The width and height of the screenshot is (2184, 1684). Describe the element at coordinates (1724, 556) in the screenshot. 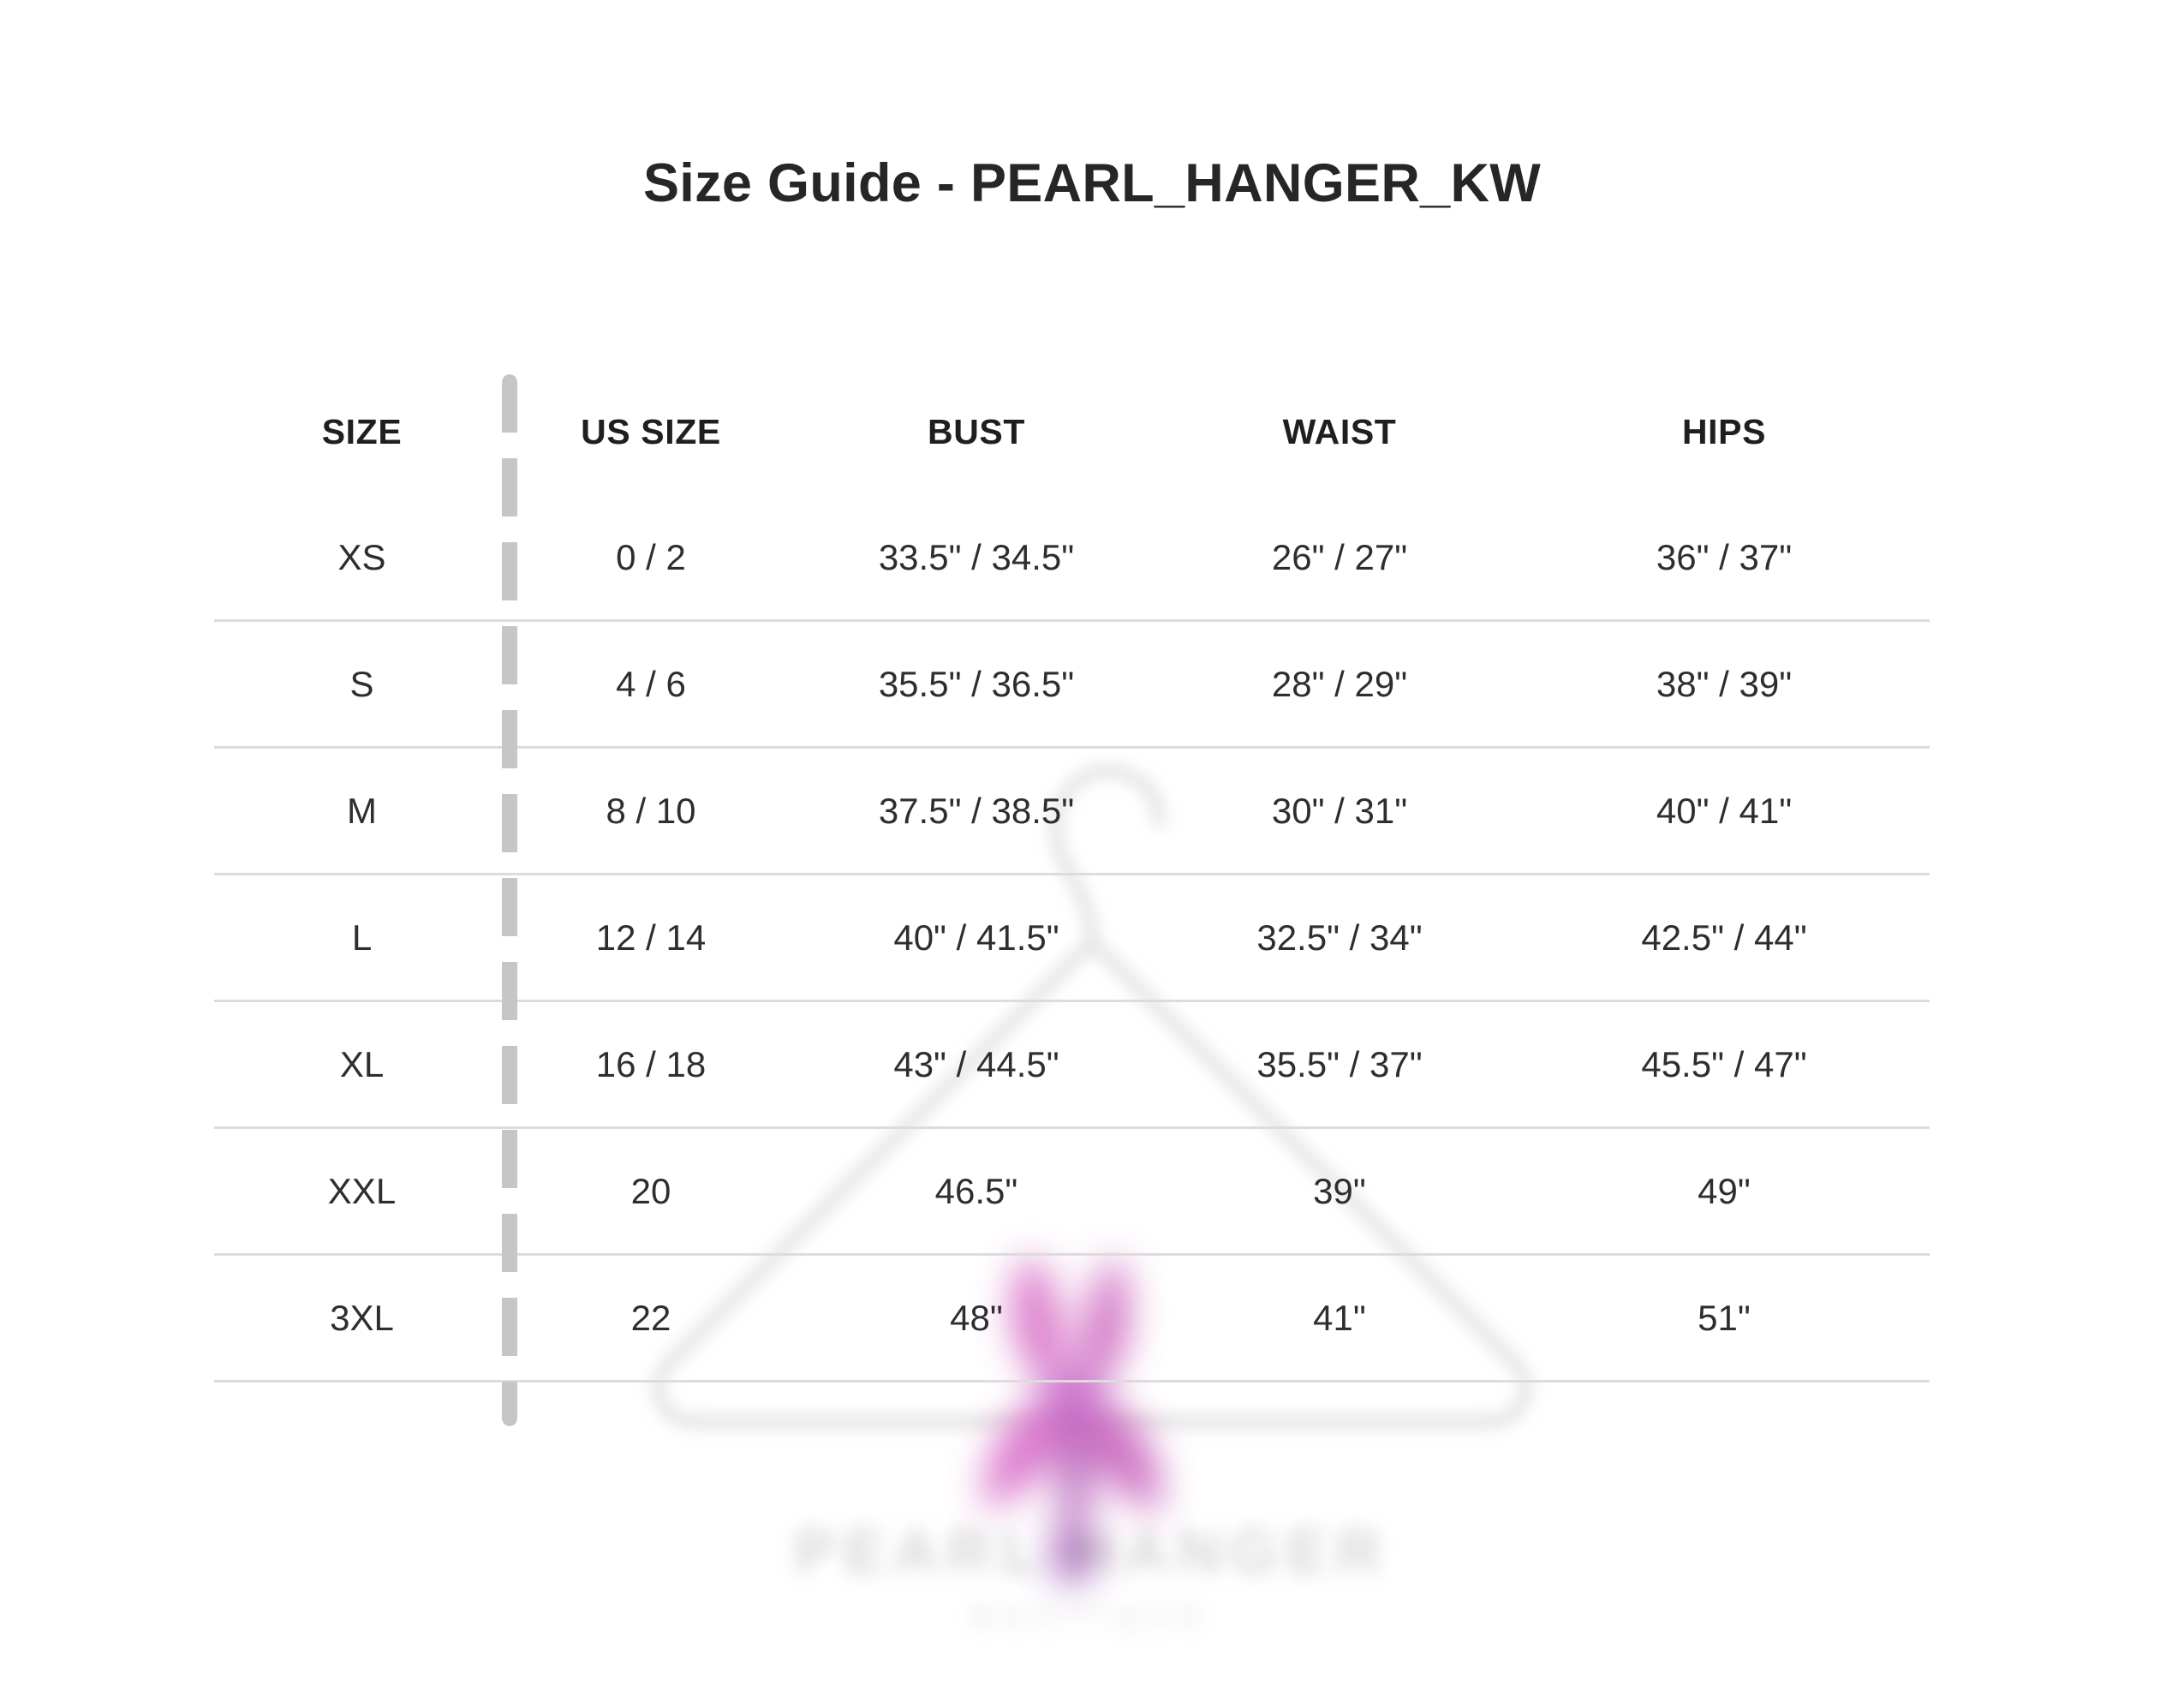

I see `cell-hips: 36" / 37"` at that location.